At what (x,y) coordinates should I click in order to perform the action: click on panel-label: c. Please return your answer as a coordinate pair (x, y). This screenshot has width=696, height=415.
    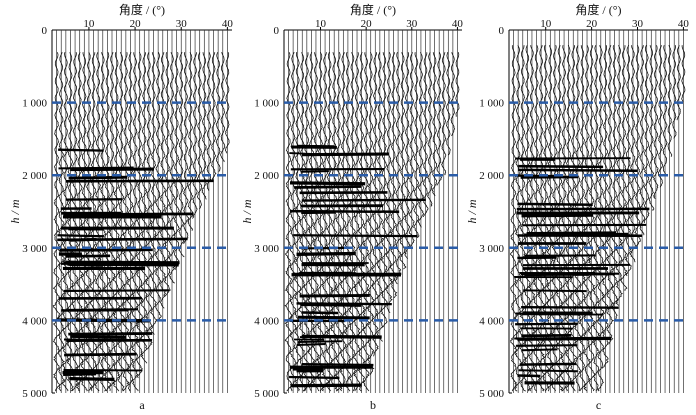
    Looking at the image, I should click on (598, 405).